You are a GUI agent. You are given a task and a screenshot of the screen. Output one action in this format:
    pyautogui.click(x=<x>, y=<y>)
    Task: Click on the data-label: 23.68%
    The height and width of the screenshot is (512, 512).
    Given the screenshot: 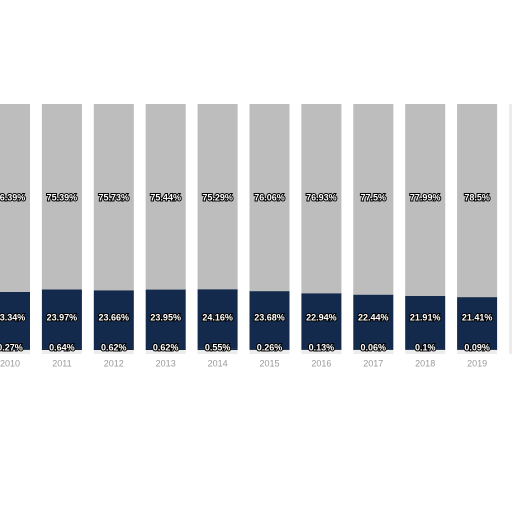 What is the action you would take?
    pyautogui.click(x=269, y=317)
    